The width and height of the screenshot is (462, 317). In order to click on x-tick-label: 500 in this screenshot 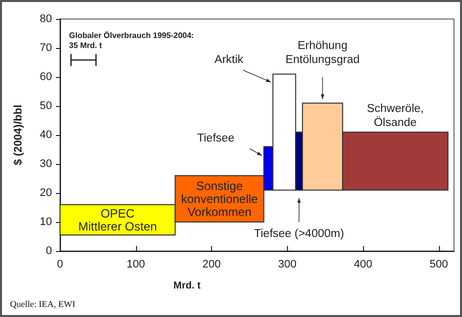, I will do `click(439, 264)`.